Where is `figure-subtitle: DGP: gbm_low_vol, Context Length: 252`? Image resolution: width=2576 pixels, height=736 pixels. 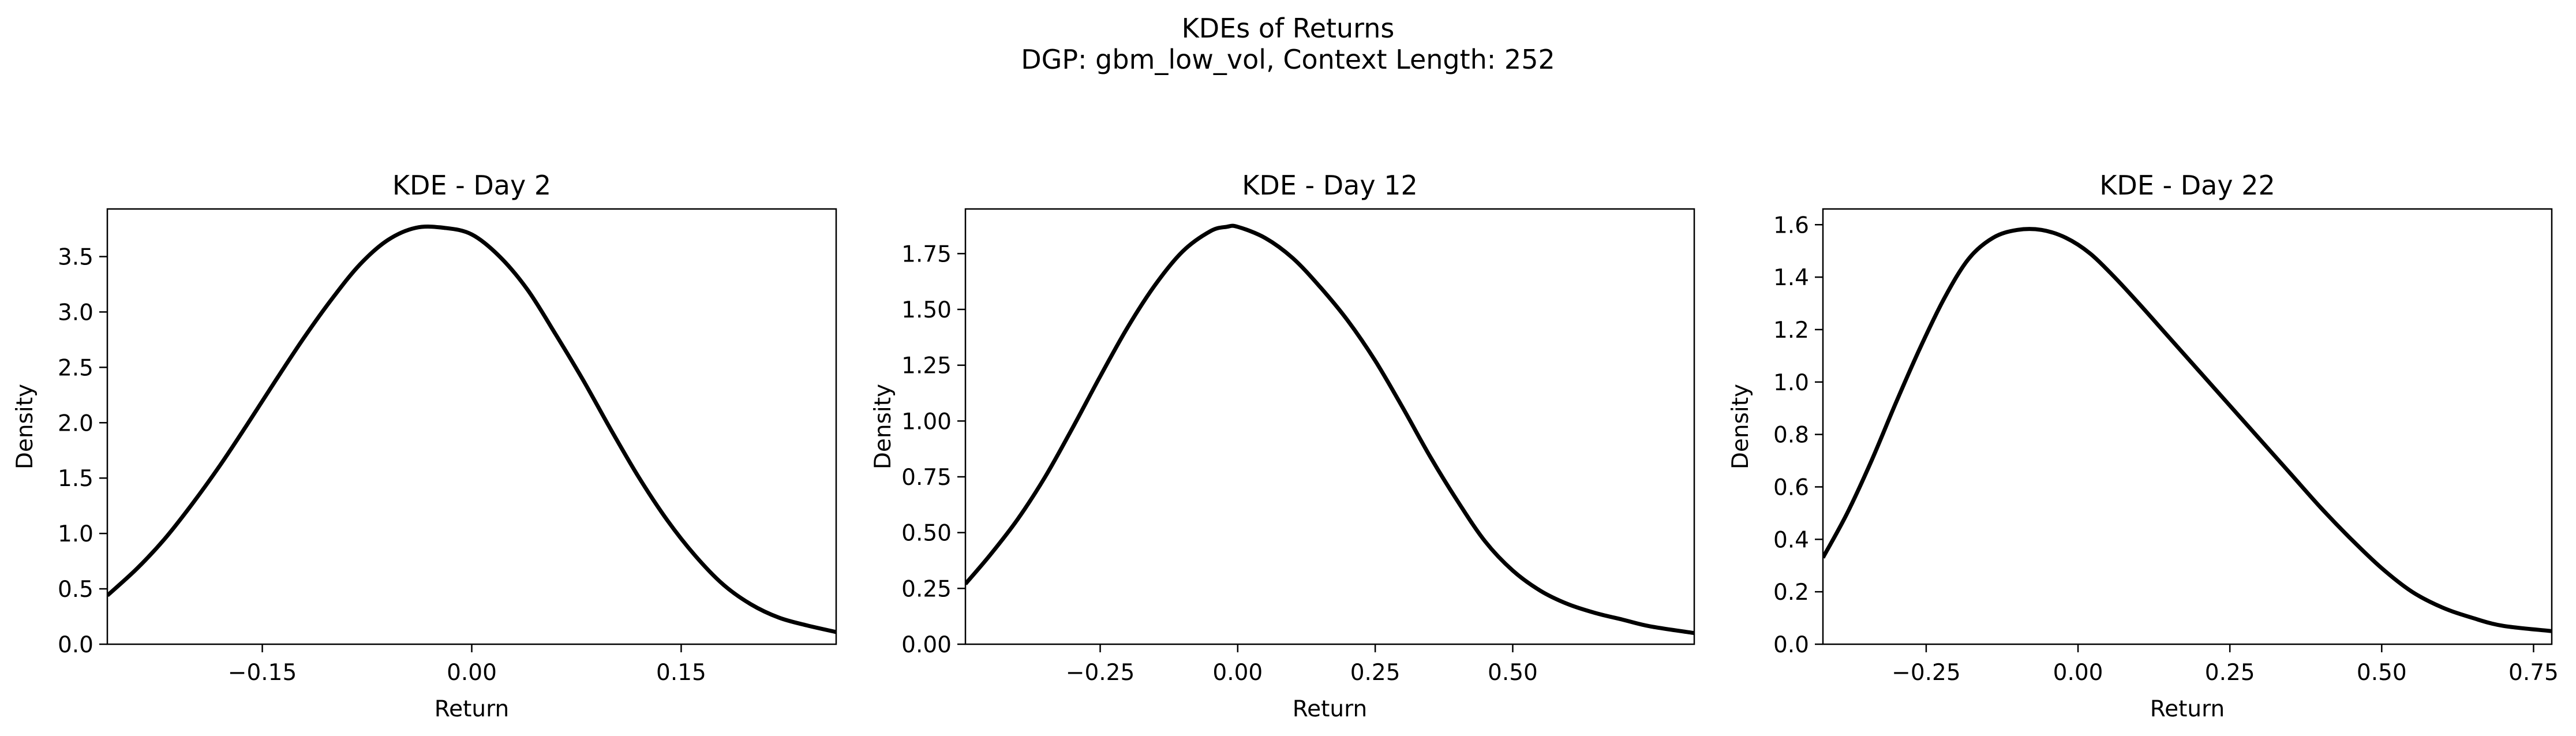 figure-subtitle: DGP: gbm_low_vol, Context Length: 252 is located at coordinates (1288, 59).